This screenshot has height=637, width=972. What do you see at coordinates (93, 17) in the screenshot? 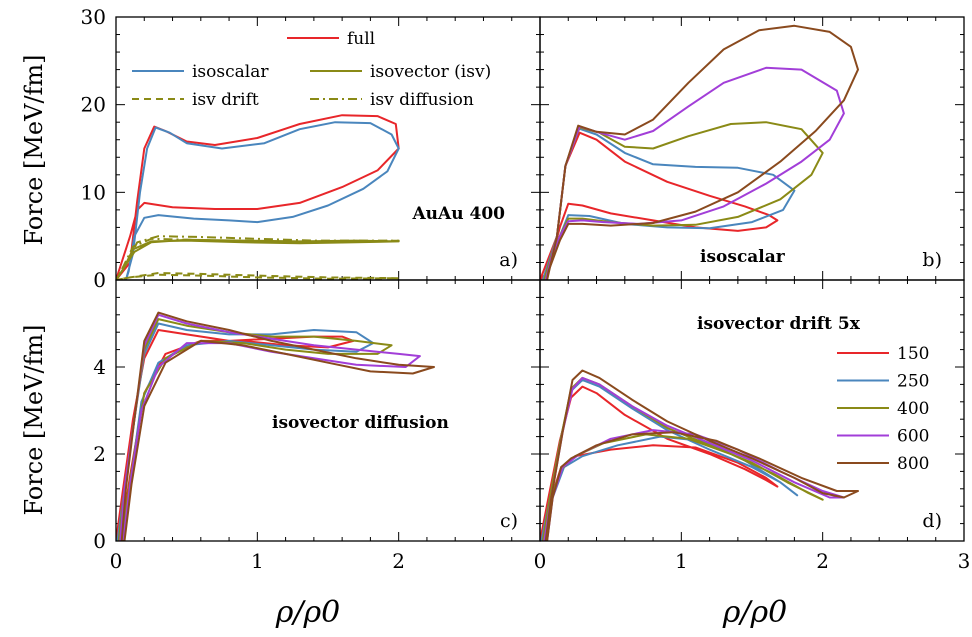
I see `y-tick-label: 30` at bounding box center [93, 17].